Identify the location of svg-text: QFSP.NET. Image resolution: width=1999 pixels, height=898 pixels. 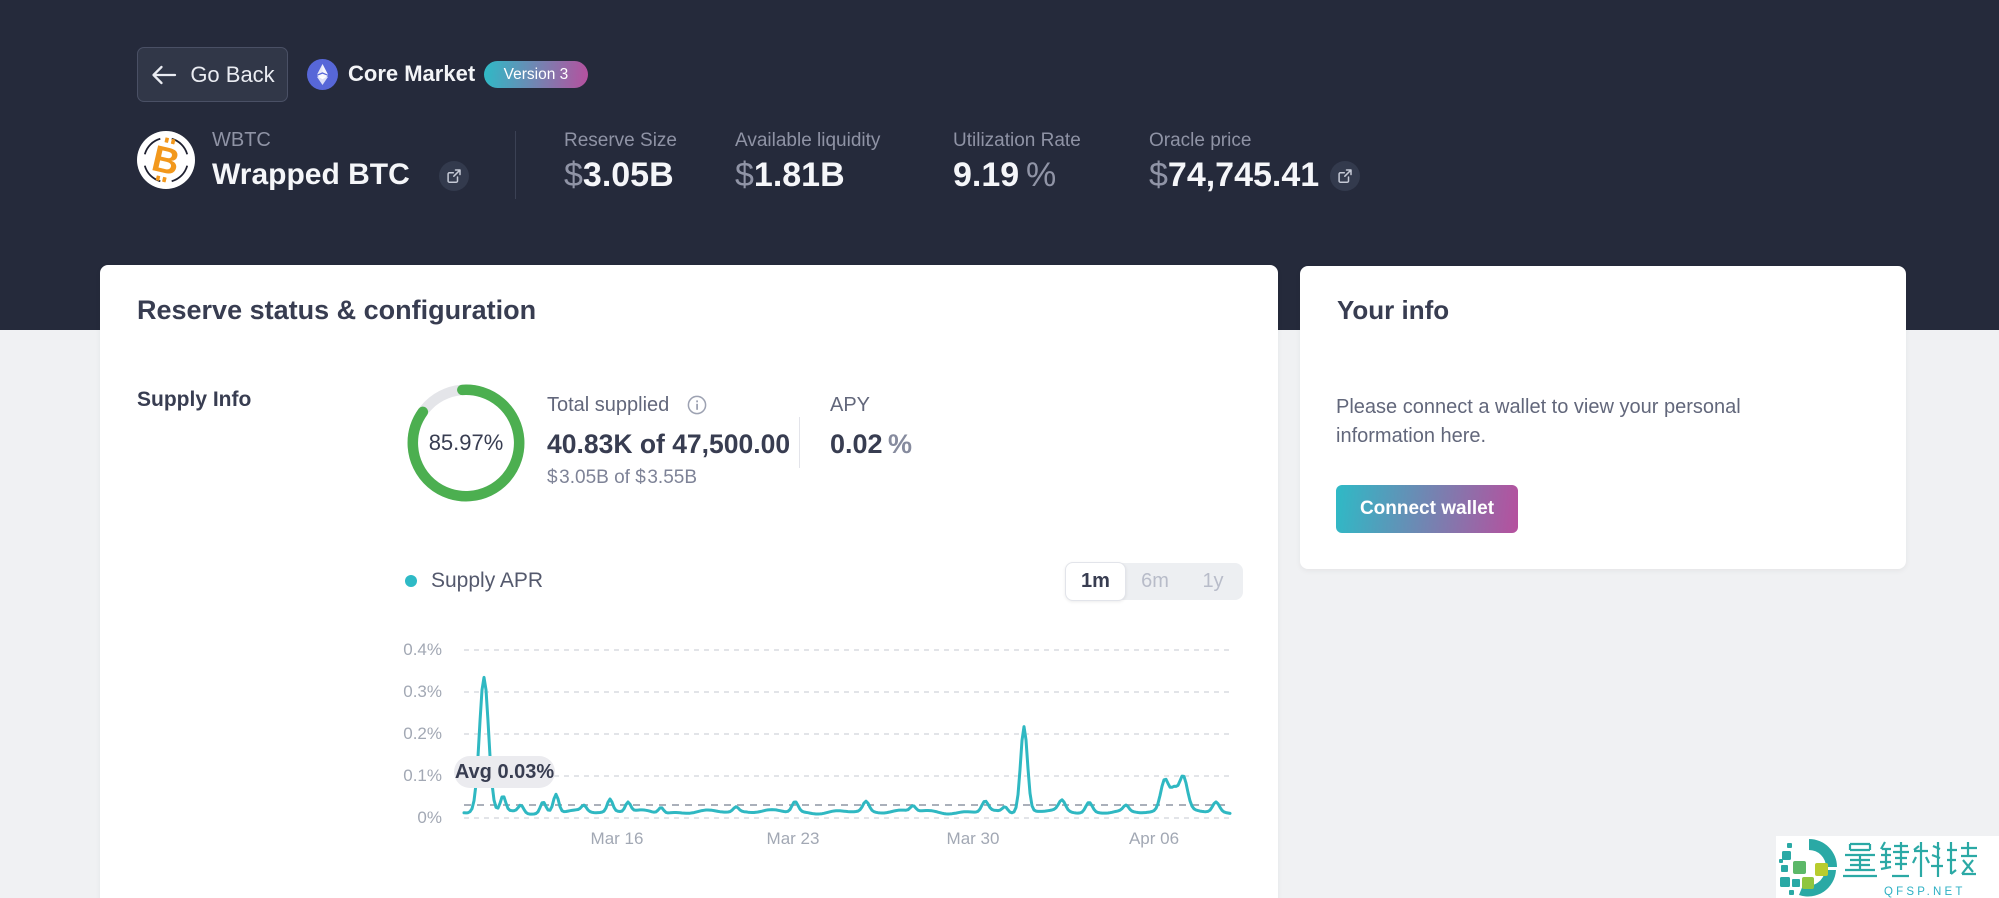
(1925, 892).